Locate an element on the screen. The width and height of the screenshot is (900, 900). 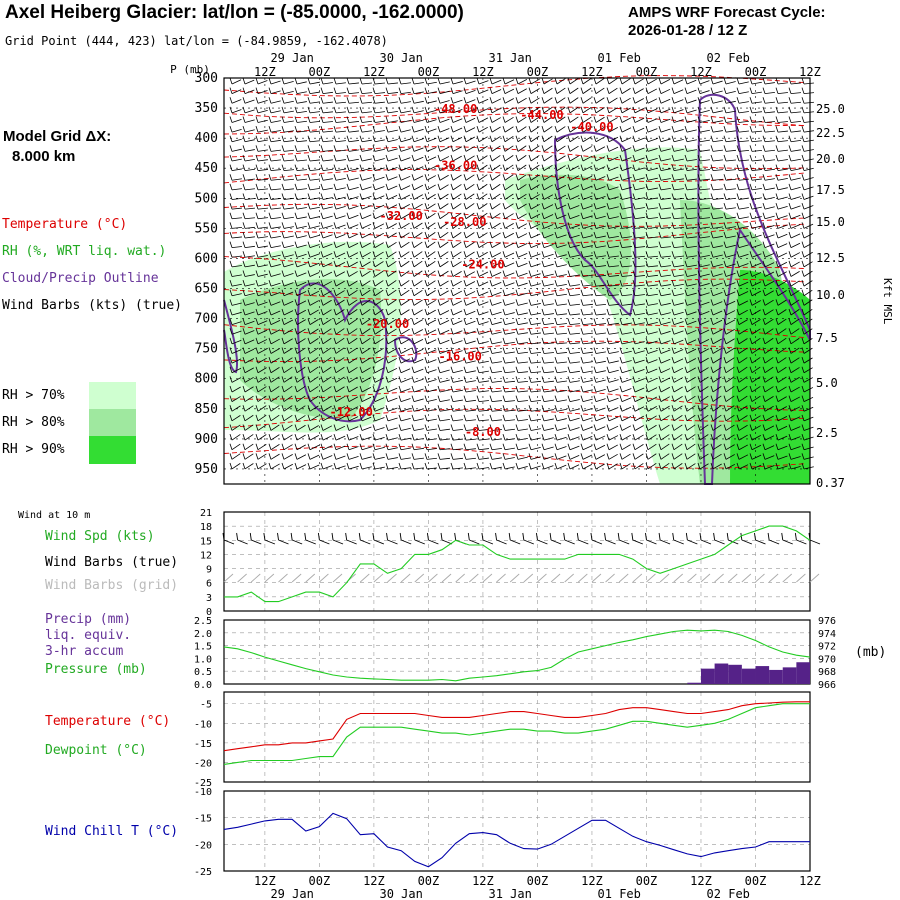
pressure-tick-label: 976 is located at coordinates (827, 621).